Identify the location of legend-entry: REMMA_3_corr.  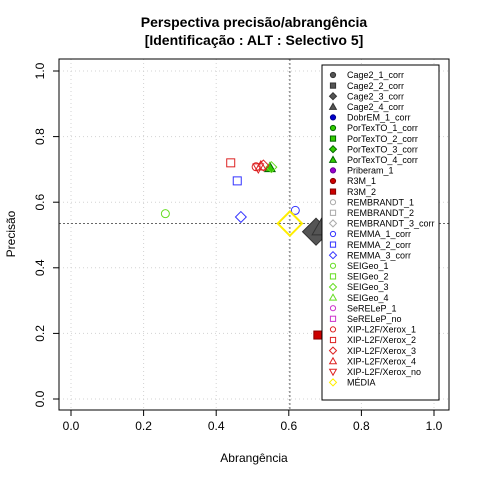
(379, 255).